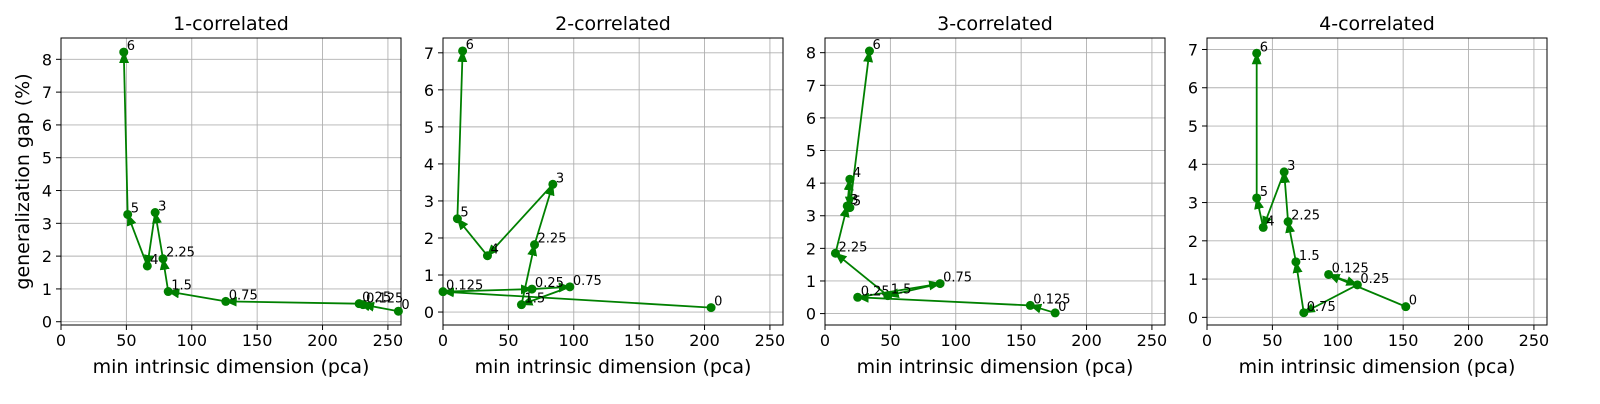  Describe the element at coordinates (162, 206) in the screenshot. I see `data-label: 3` at that location.